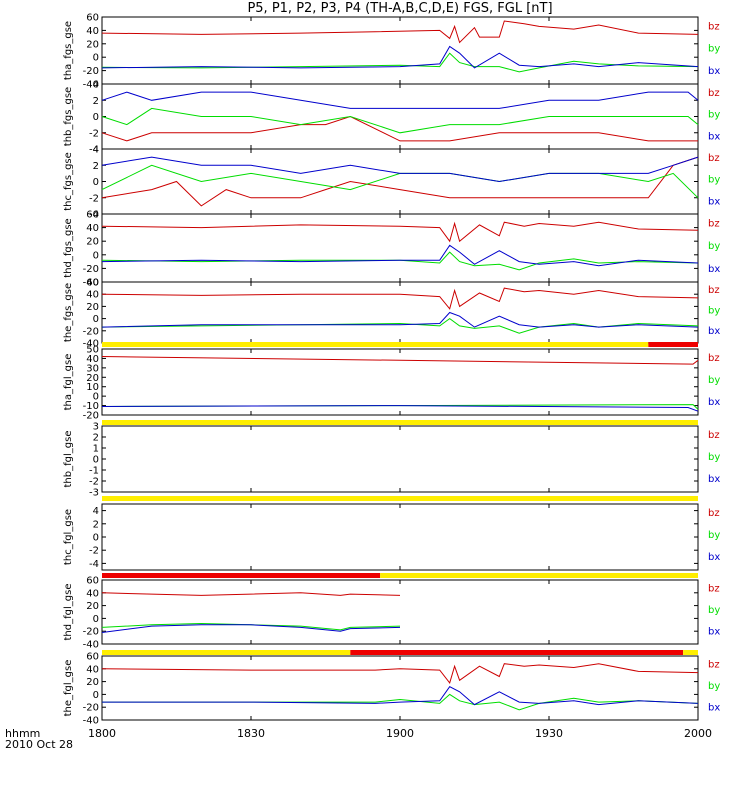 This screenshot has height=800, width=750. Describe the element at coordinates (400, 612) in the screenshot. I see `panel-frame-thd_fgl_gse` at that location.